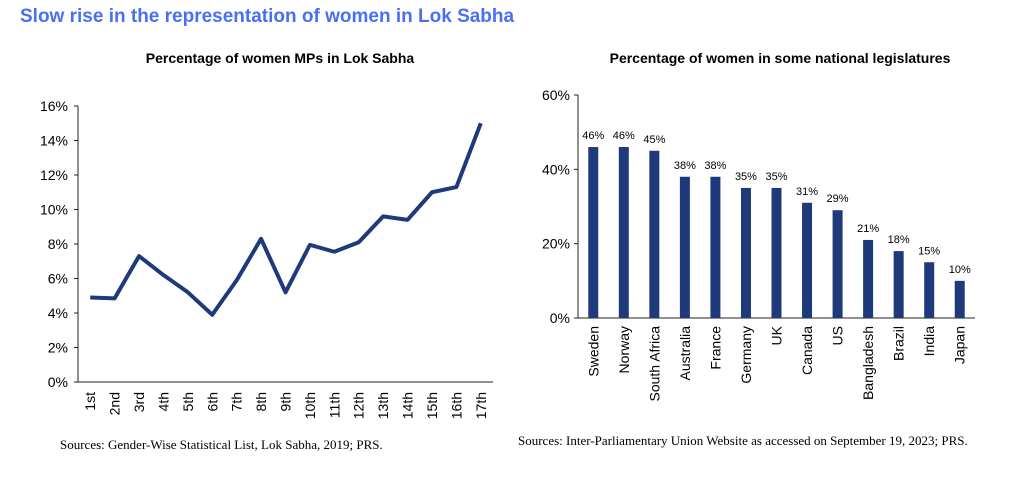 Image resolution: width=1024 pixels, height=486 pixels. Describe the element at coordinates (54, 106) in the screenshot. I see `y-tick-label: 16%` at that location.